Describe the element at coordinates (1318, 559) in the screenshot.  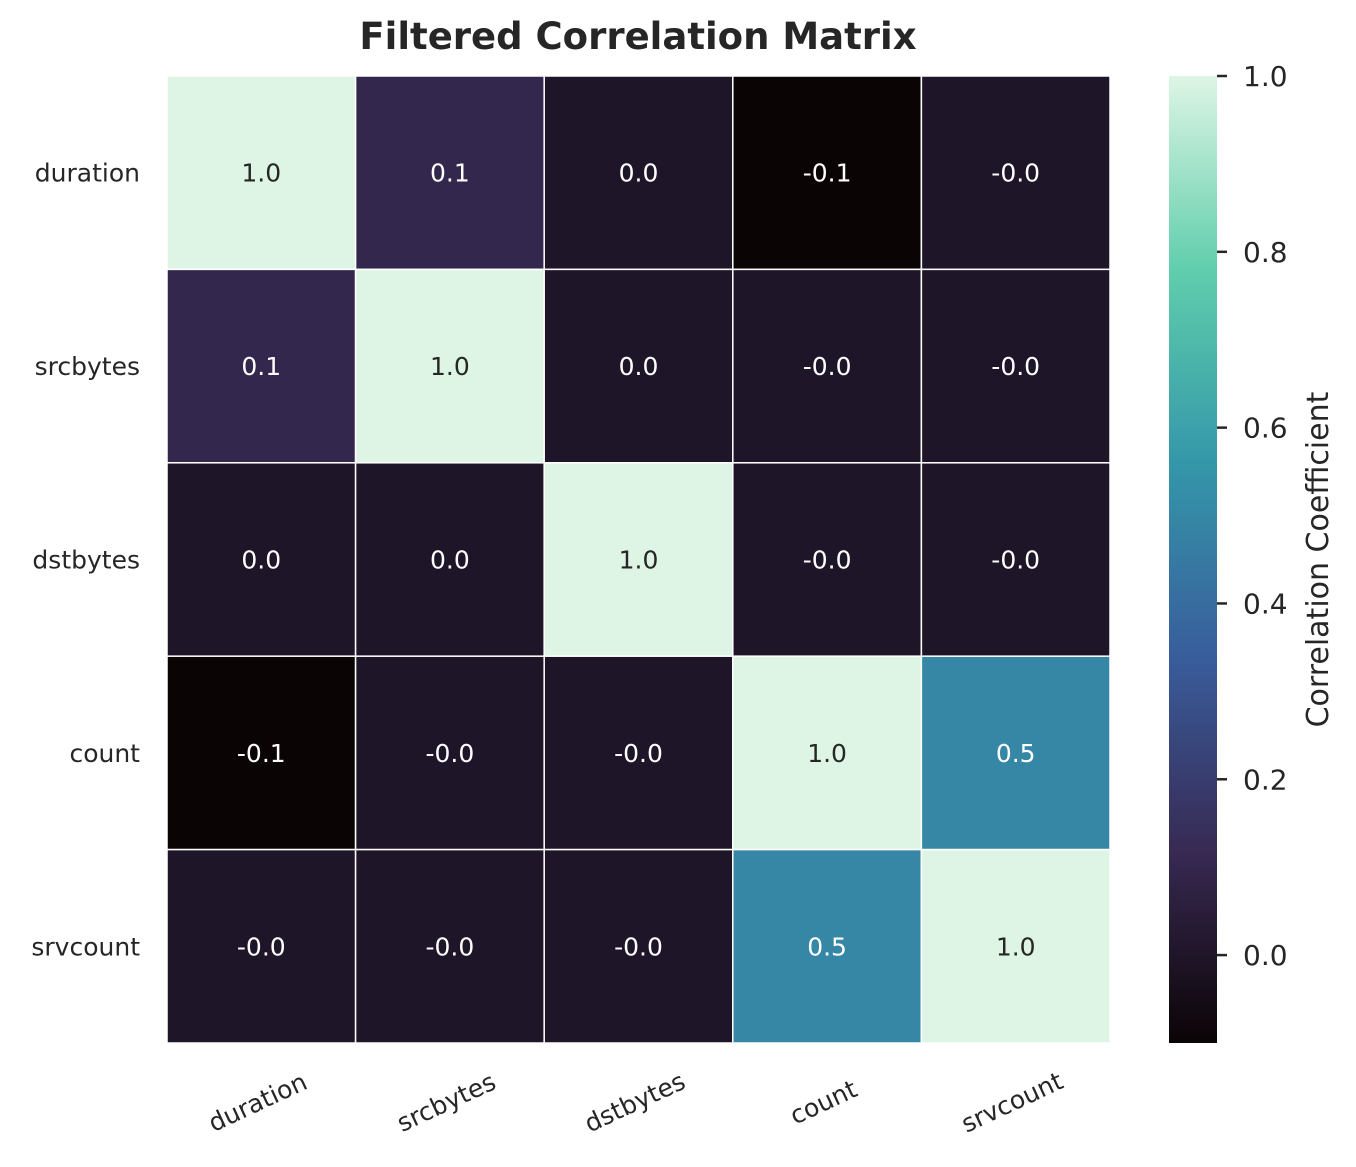
I see `colorbar-label: Correlation Coefficient` at that location.